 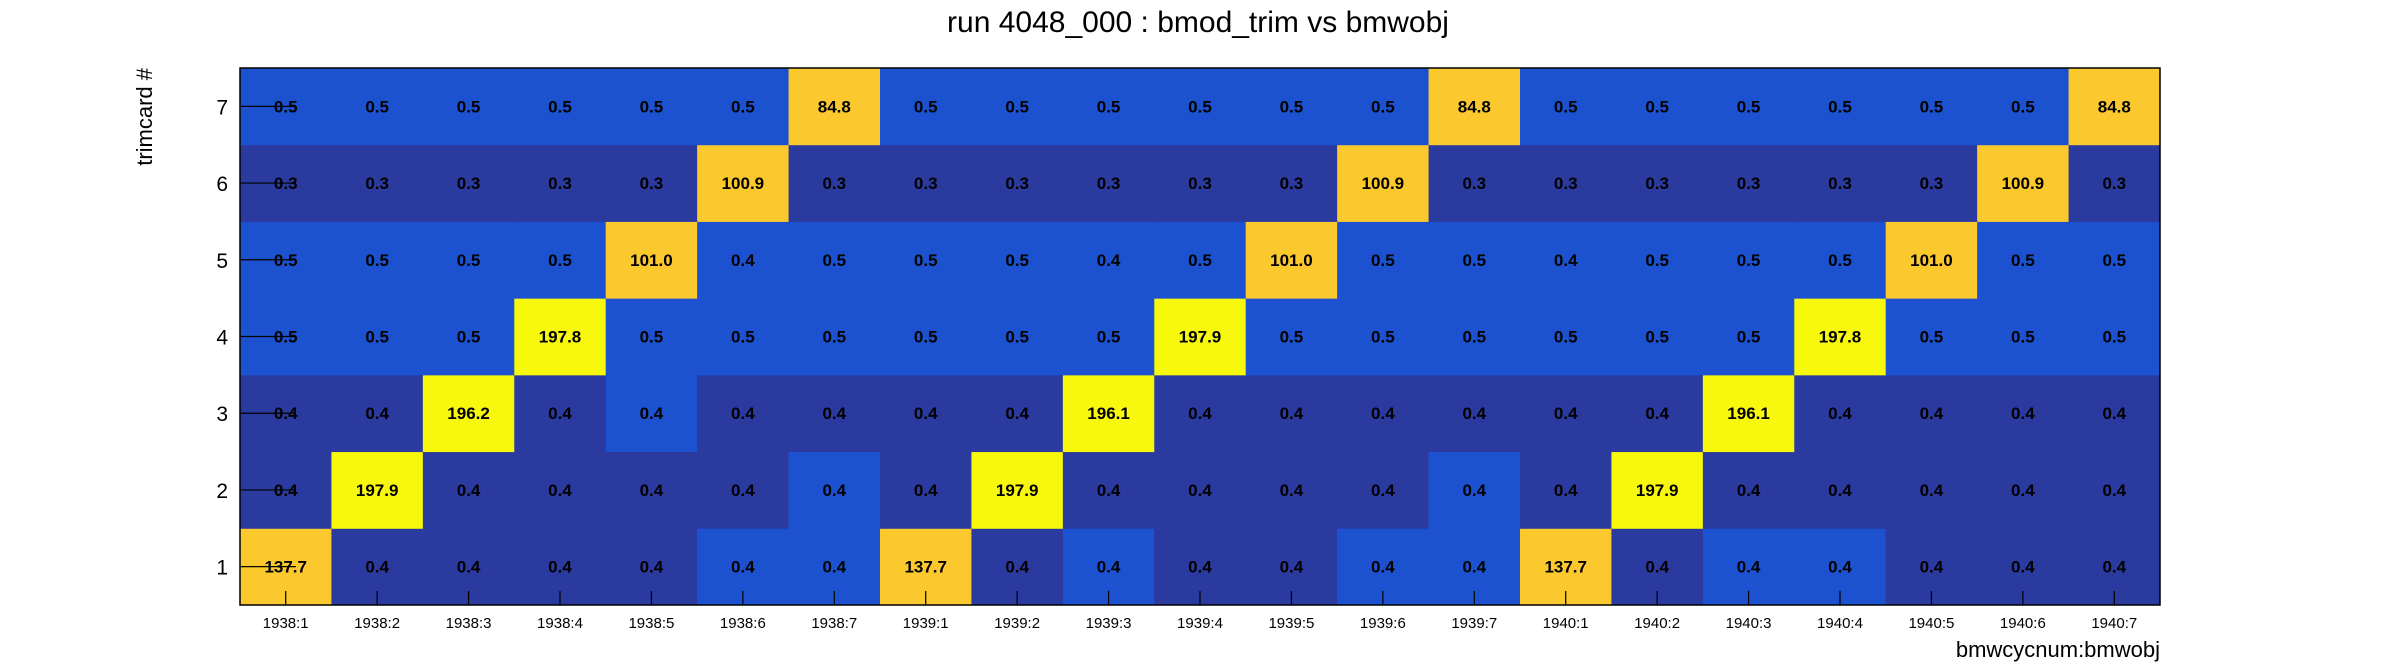 I want to click on y-tick-label: 1, so click(x=222, y=568).